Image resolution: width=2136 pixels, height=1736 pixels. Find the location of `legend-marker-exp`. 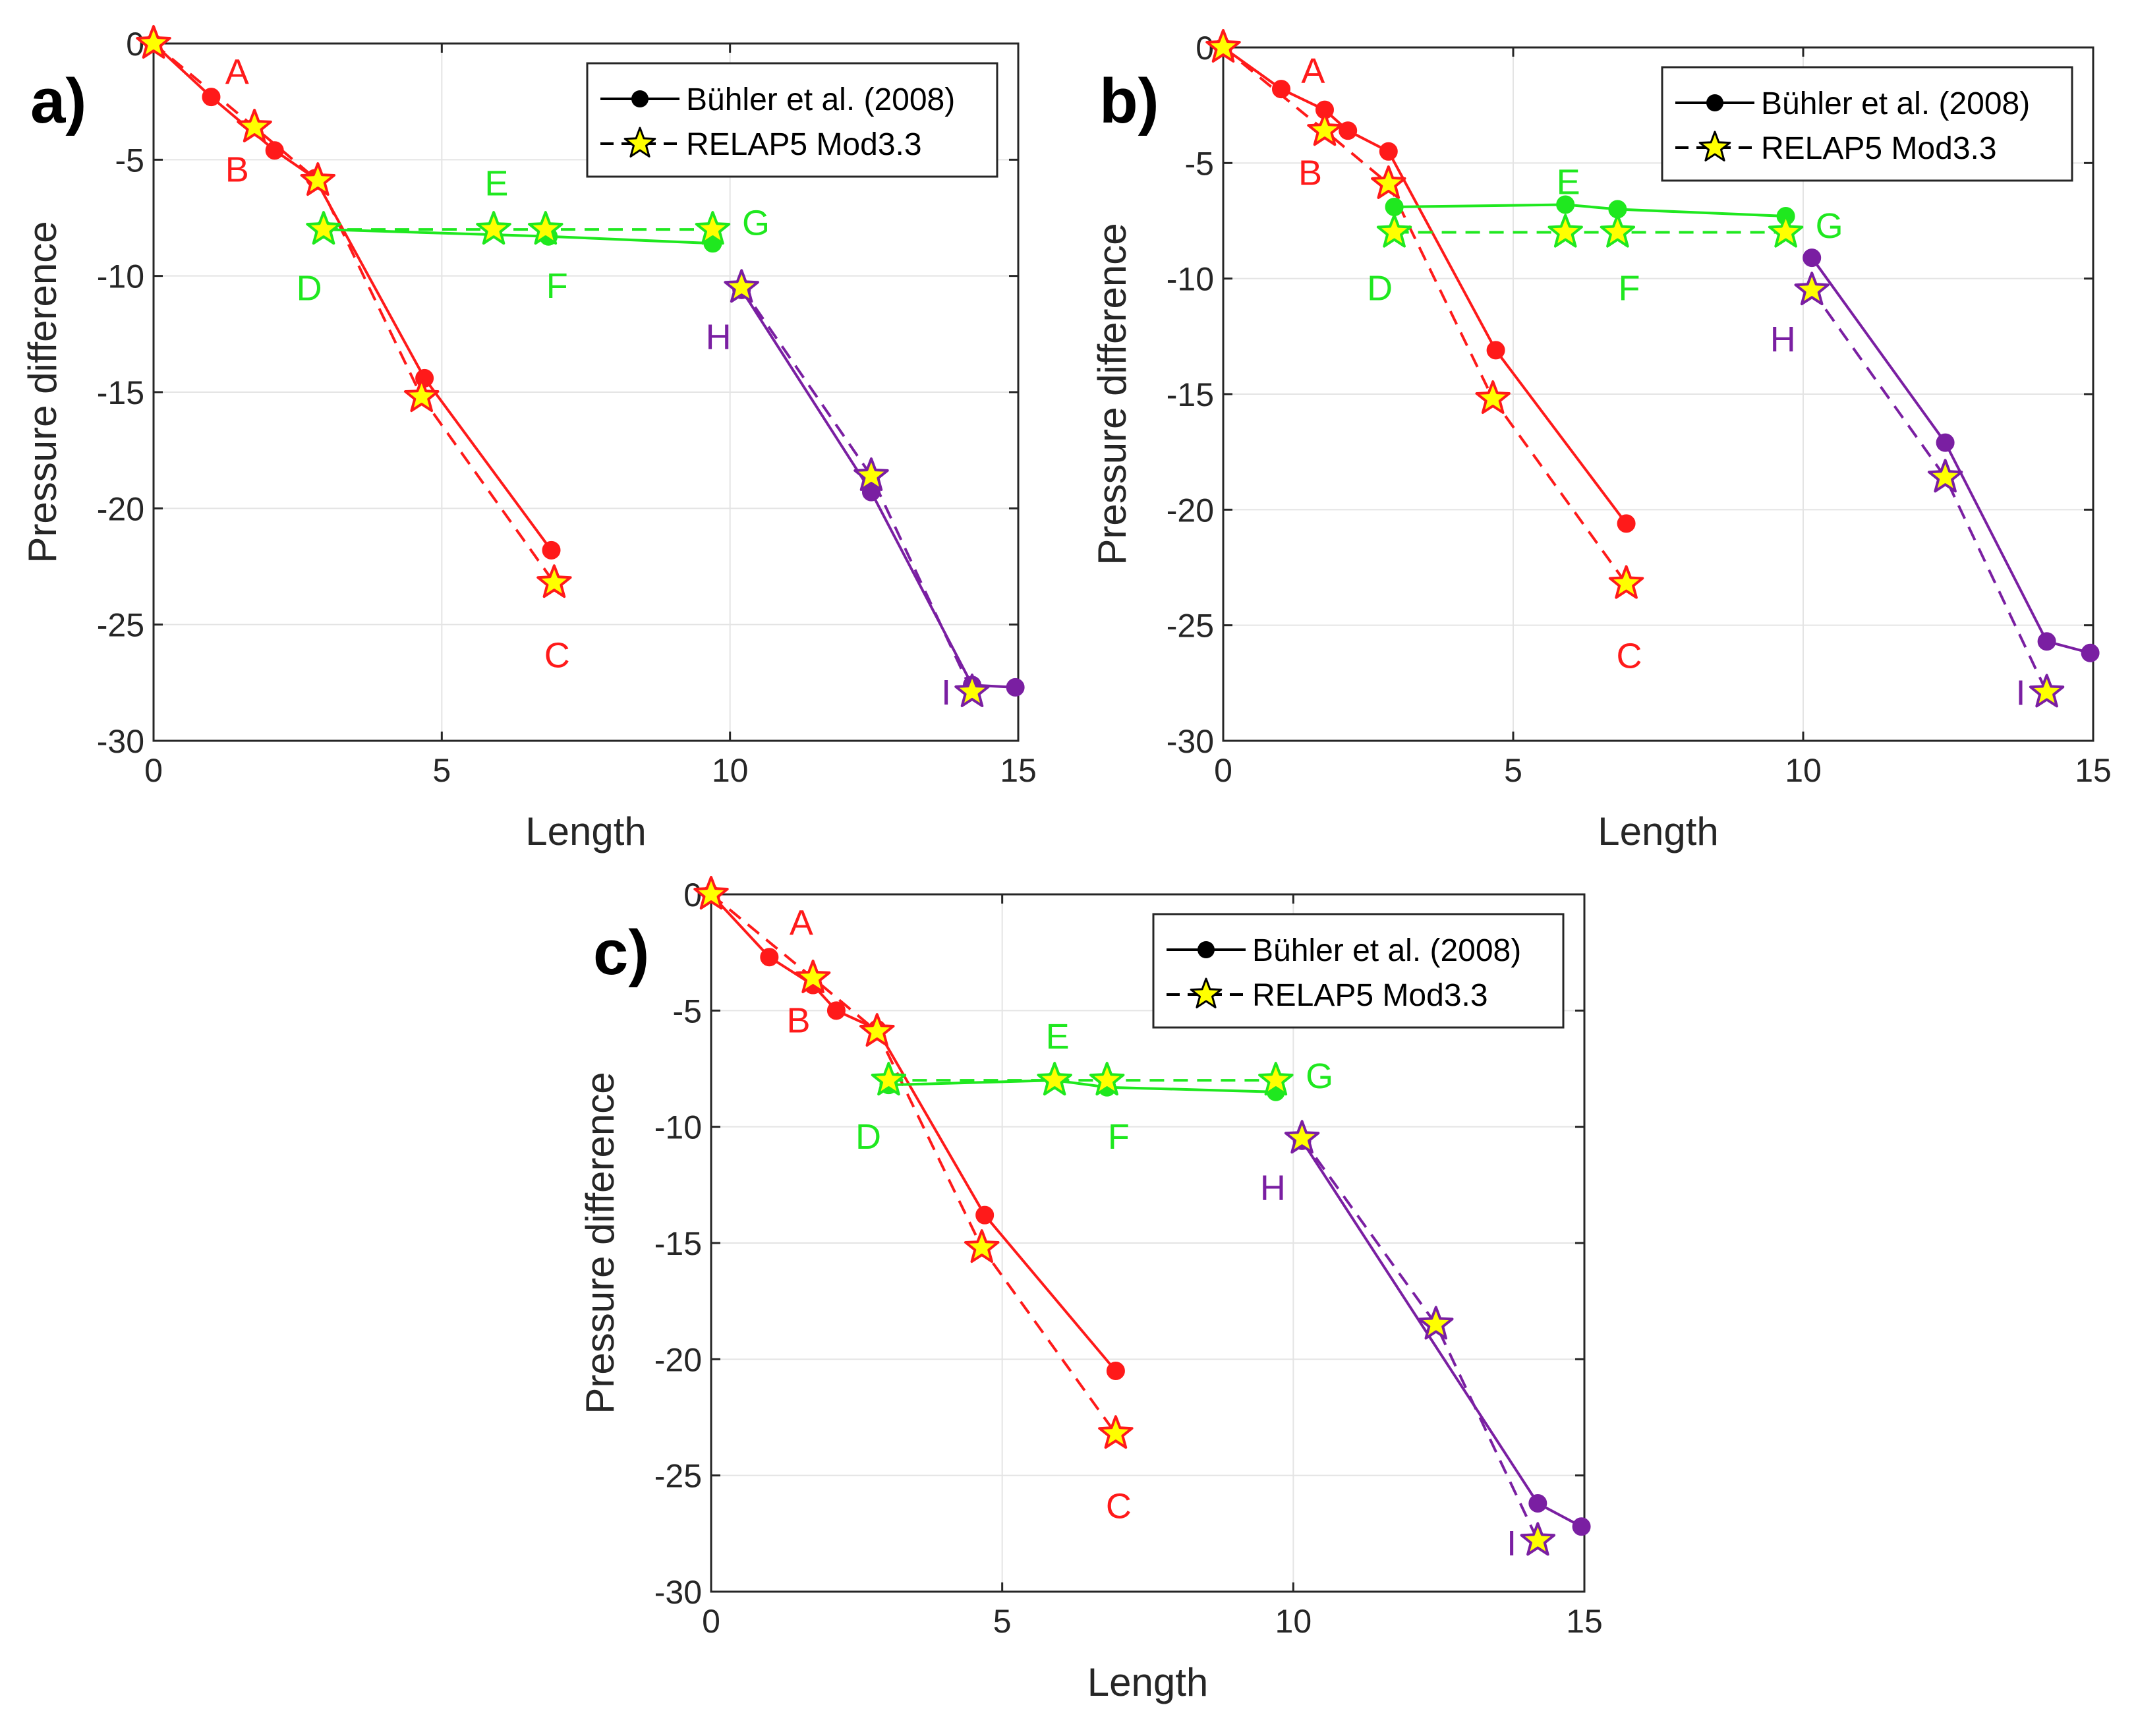

legend-marker-exp is located at coordinates (1714, 102).